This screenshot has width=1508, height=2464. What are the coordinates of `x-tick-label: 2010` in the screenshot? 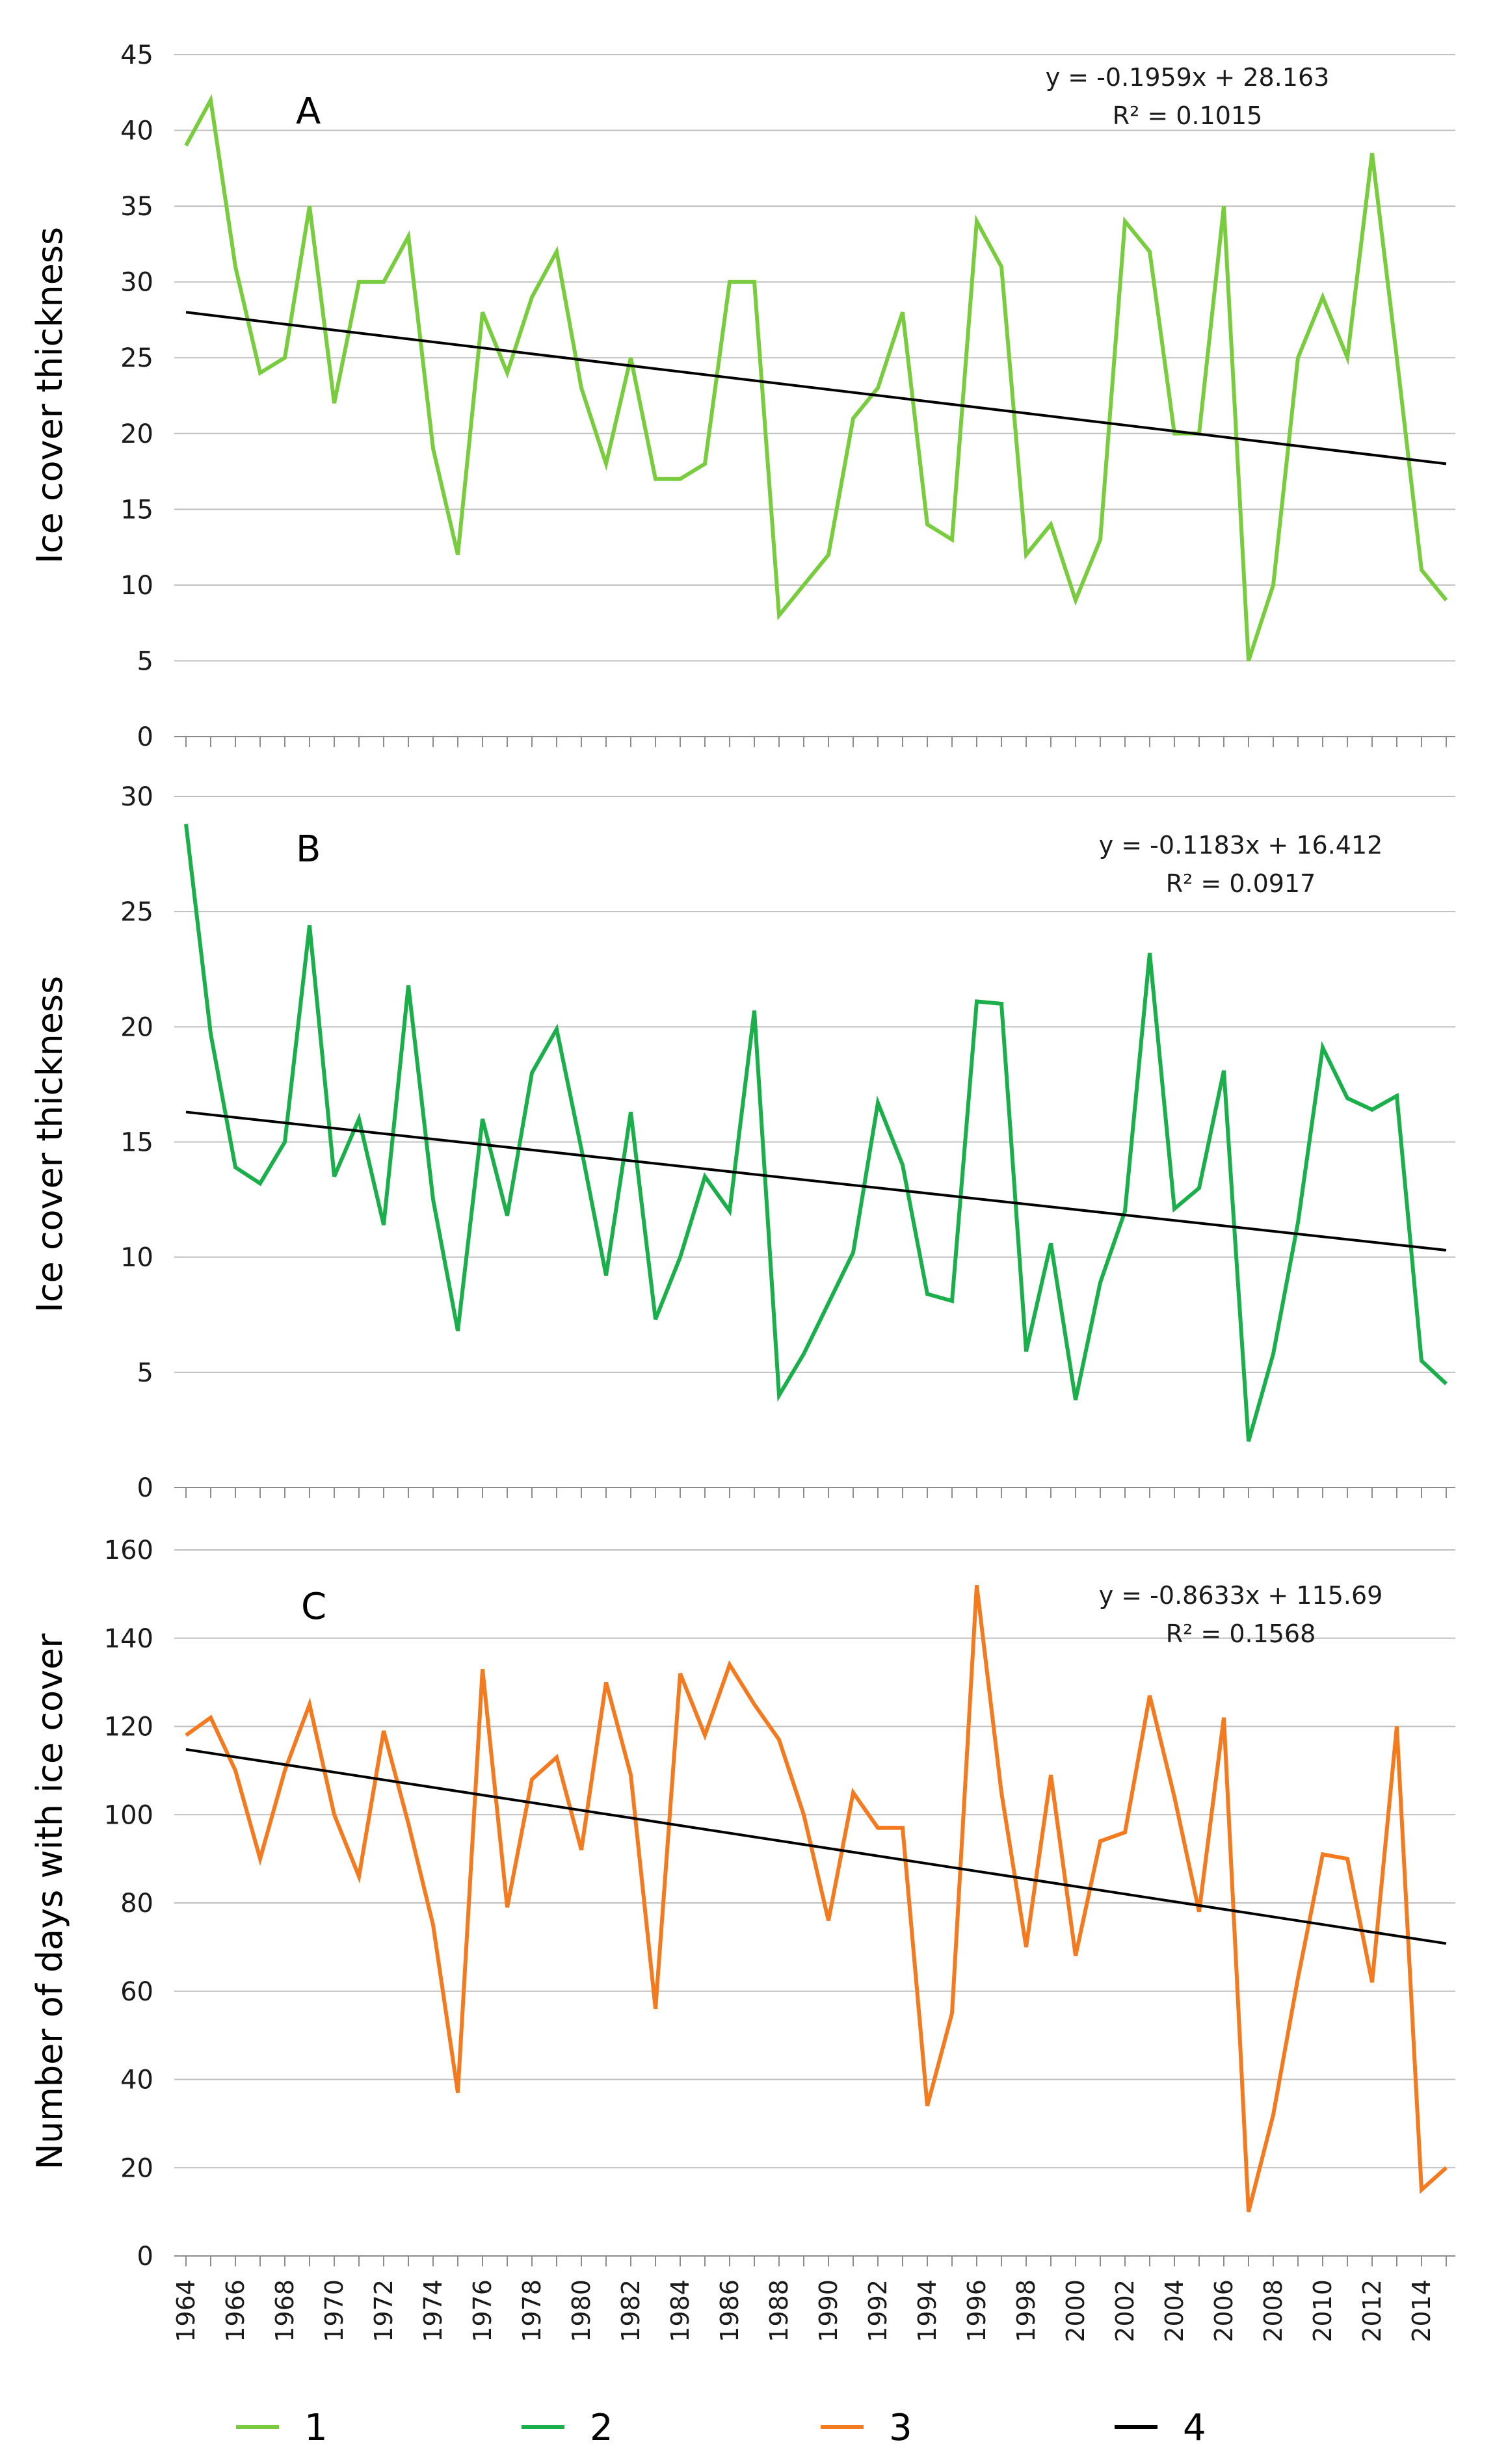 It's located at (1322, 2310).